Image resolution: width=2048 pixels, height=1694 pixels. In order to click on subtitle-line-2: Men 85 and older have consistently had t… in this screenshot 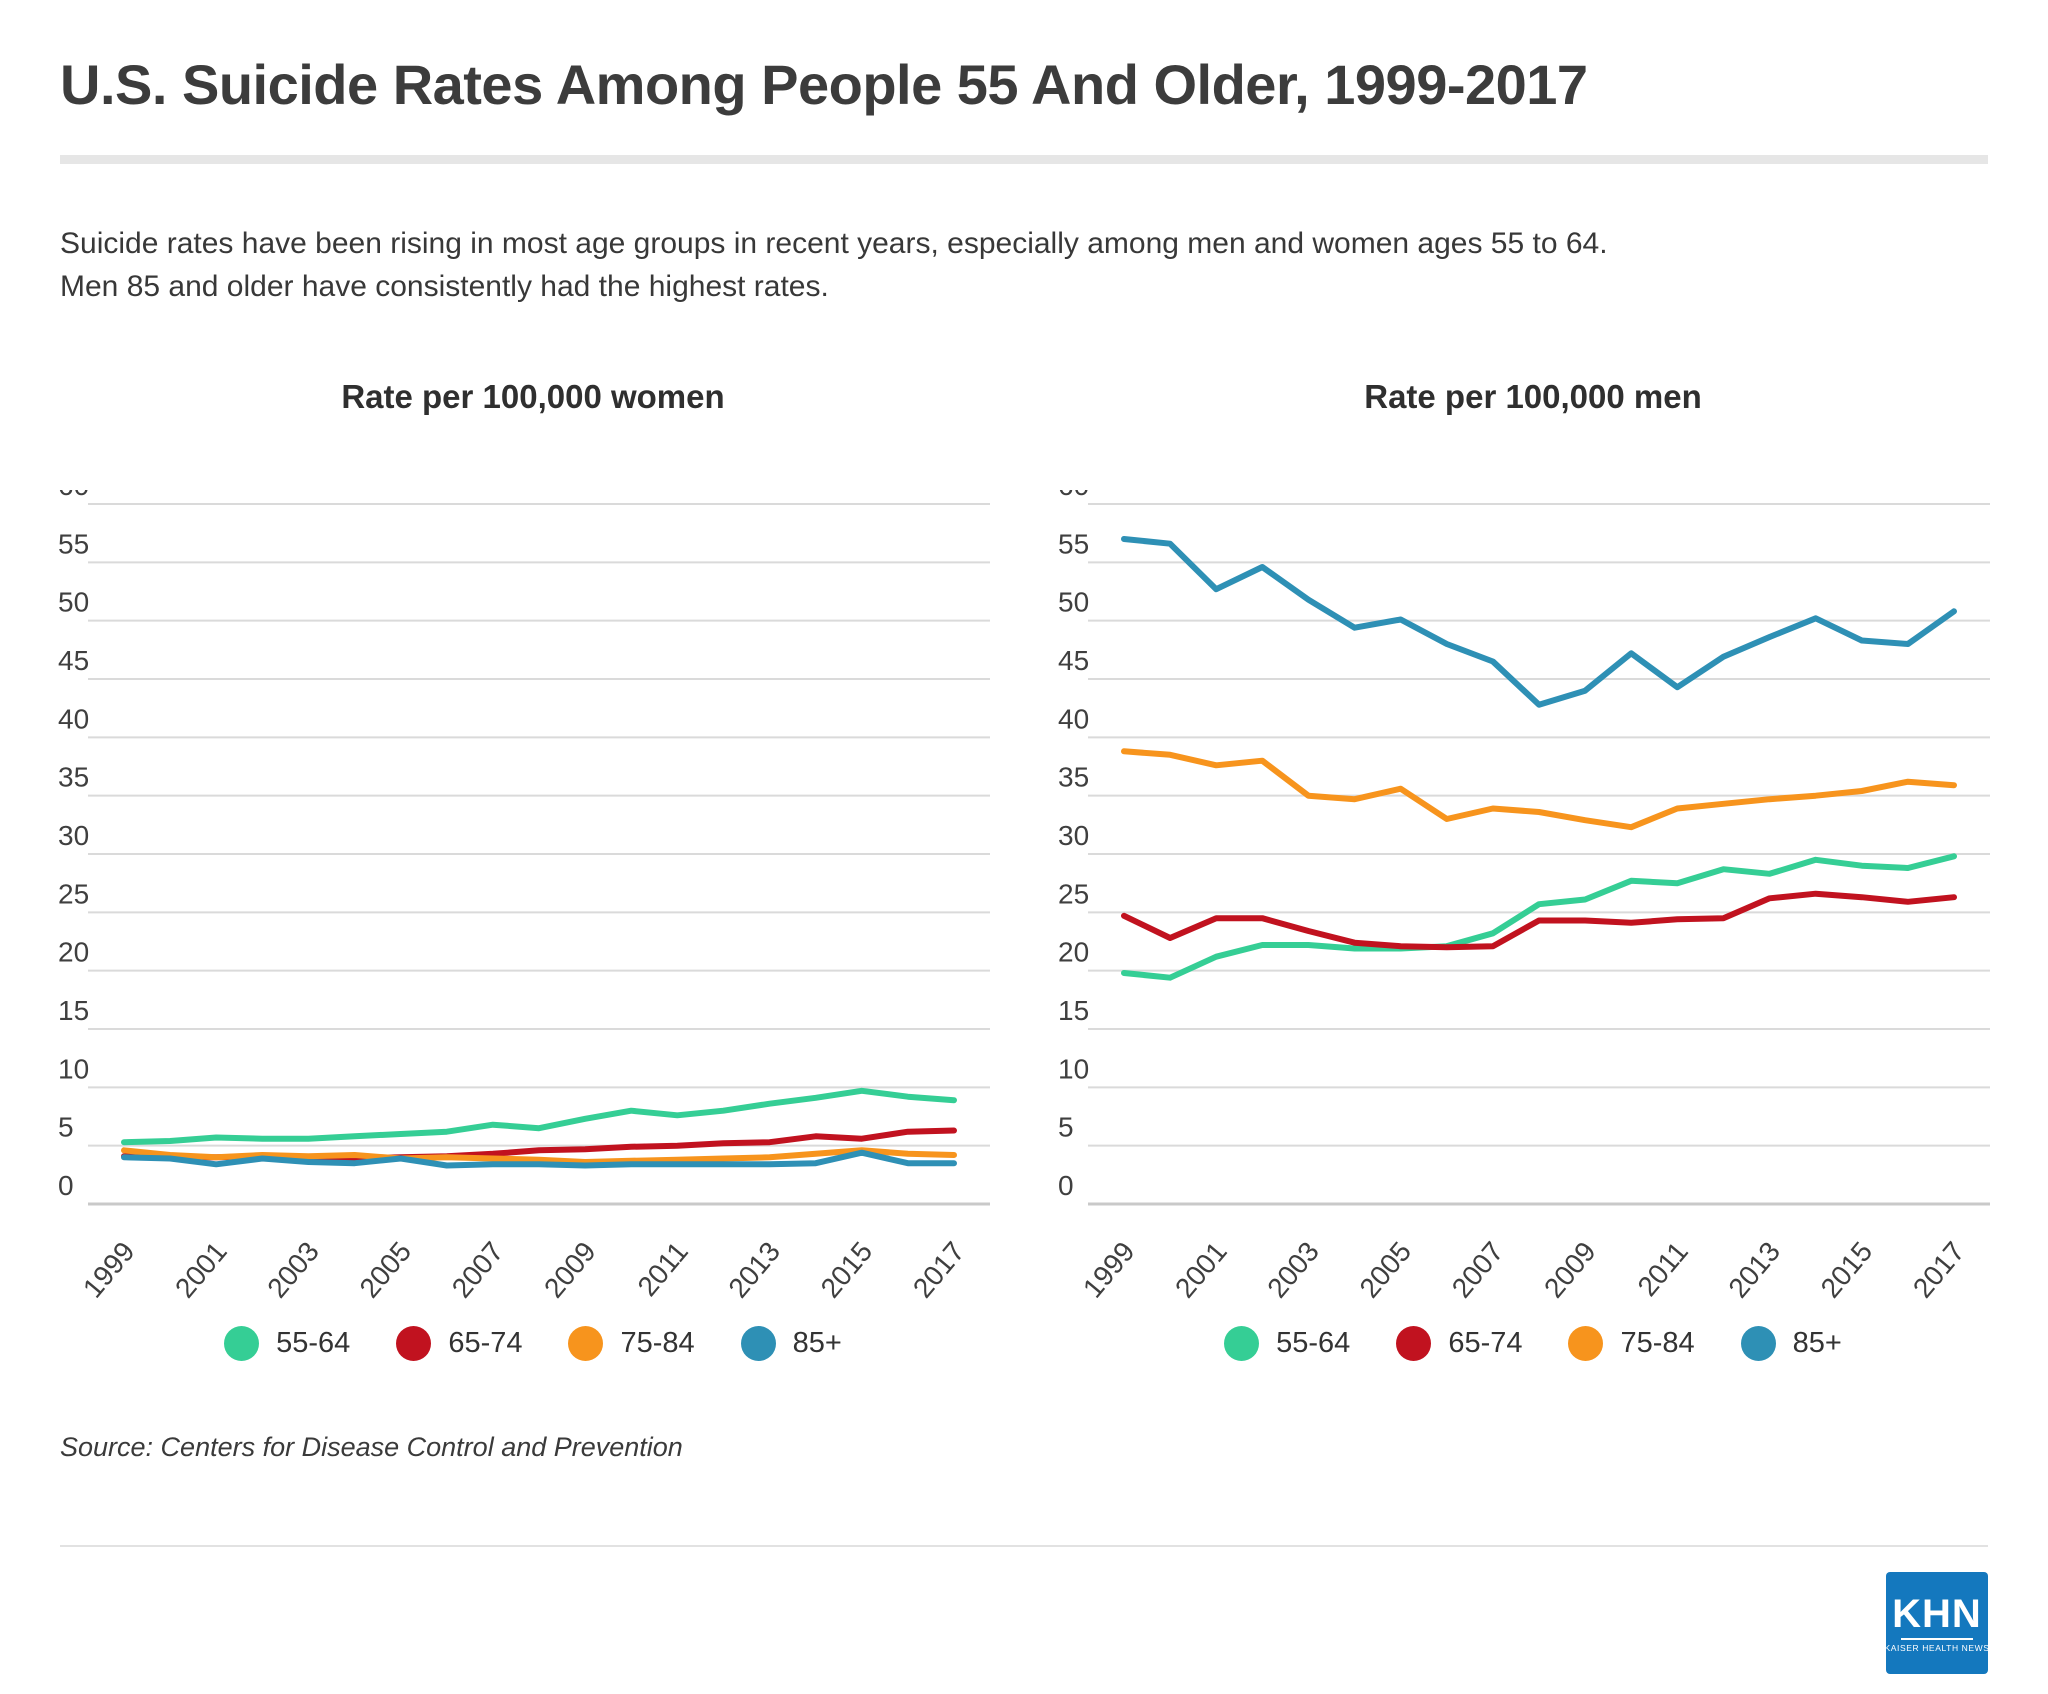, I will do `click(444, 286)`.